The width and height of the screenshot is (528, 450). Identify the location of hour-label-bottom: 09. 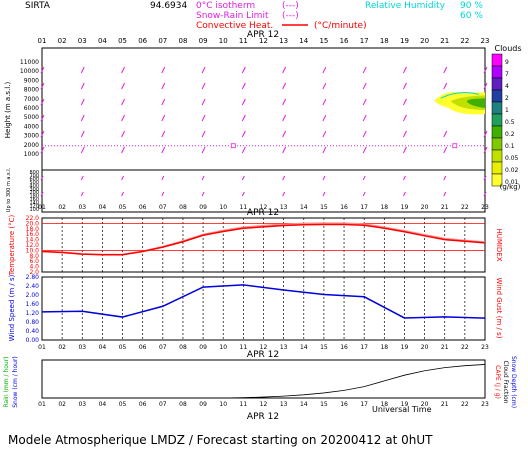
(203, 404).